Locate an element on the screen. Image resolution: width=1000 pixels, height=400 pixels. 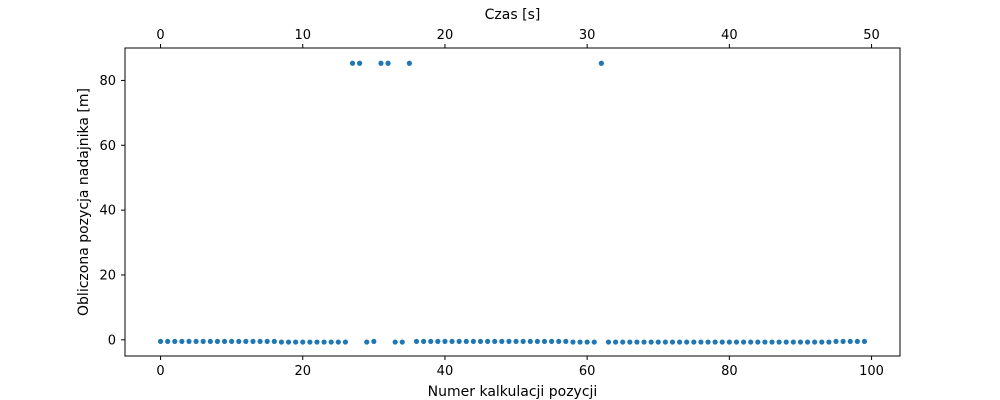
y-axis-ticks: 0 20 40 60 80 is located at coordinates (112, 211).